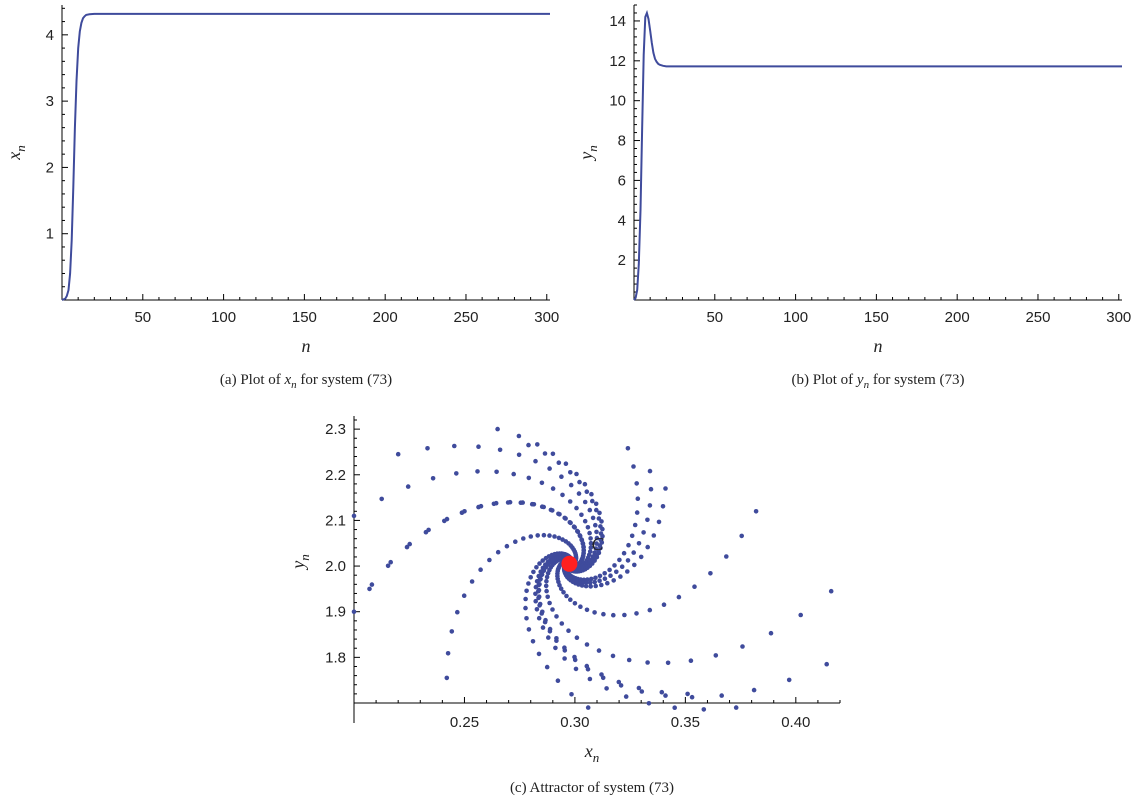 The width and height of the screenshot is (1133, 810). I want to click on y-axis-label-base: y, so click(586, 157).